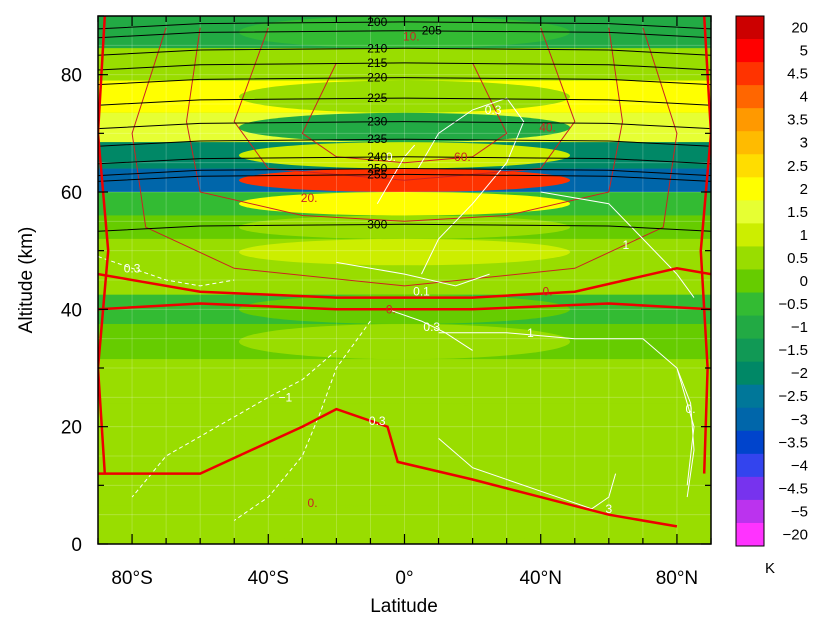 This screenshot has width=814, height=625. What do you see at coordinates (421, 292) in the screenshot?
I see `white-contour-label: 0.1` at bounding box center [421, 292].